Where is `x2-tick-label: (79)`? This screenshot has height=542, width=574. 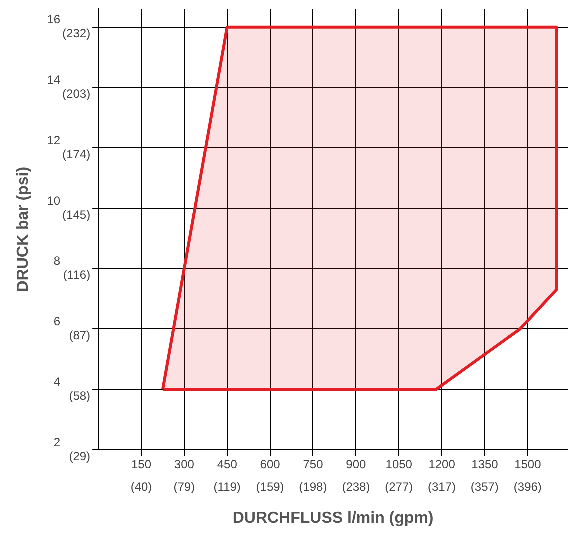
x2-tick-label: (79) is located at coordinates (185, 487).